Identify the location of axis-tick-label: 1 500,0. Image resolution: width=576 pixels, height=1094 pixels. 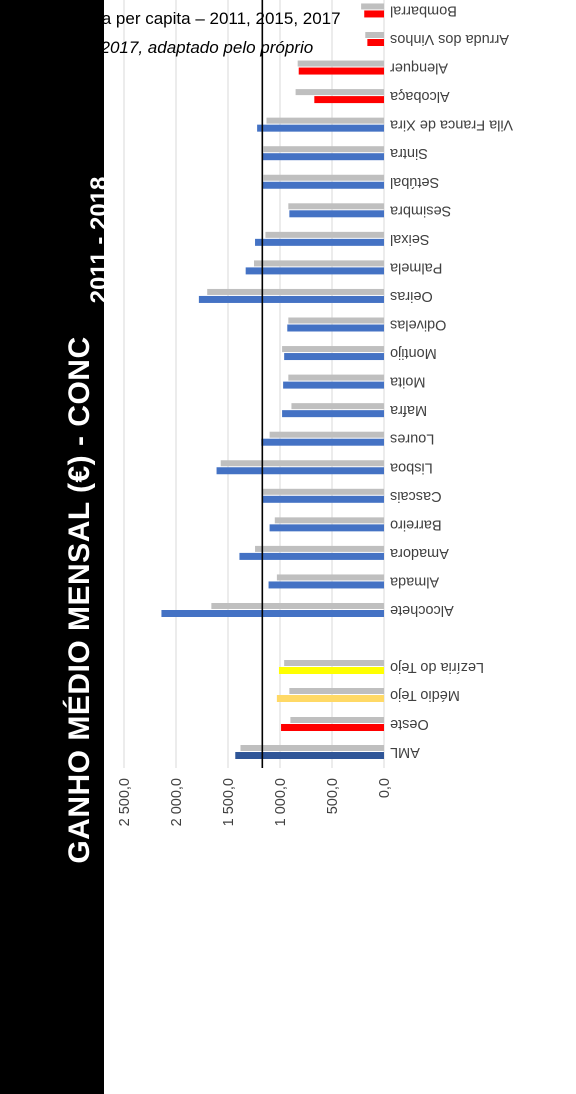
(229, 802).